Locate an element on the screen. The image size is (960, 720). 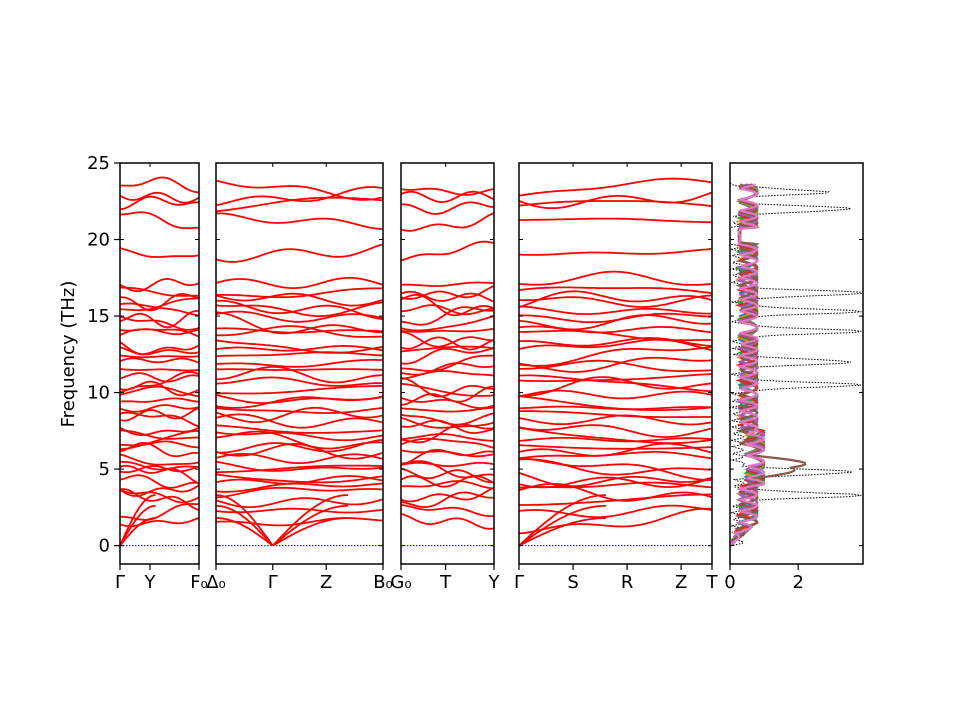
x-tick-label: T is located at coordinates (712, 582).